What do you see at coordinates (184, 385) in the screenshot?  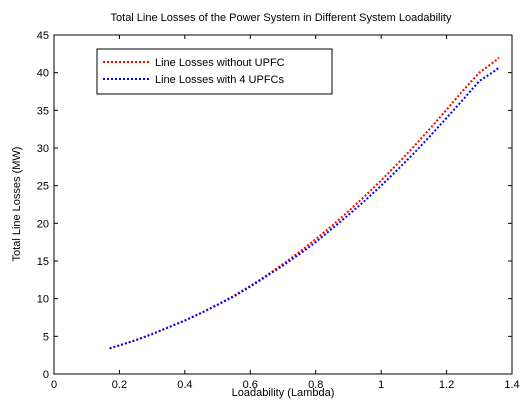 I see `x-tick-label: 0.4` at bounding box center [184, 385].